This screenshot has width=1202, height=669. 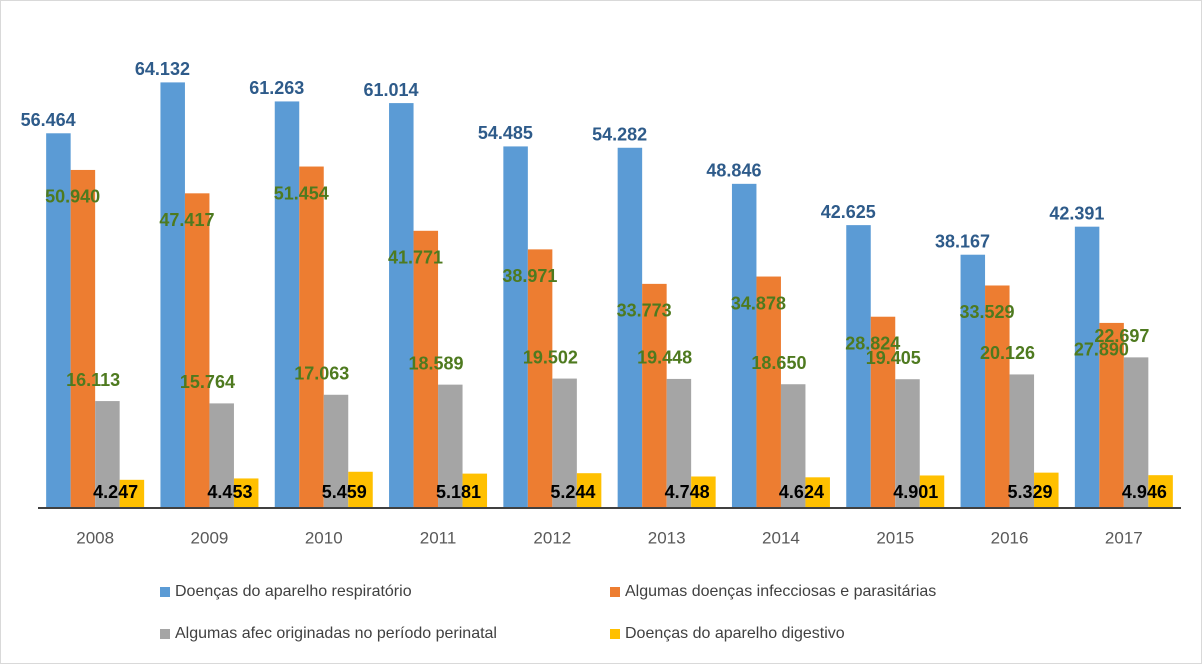 I want to click on value-label: 5.459, so click(x=344, y=492).